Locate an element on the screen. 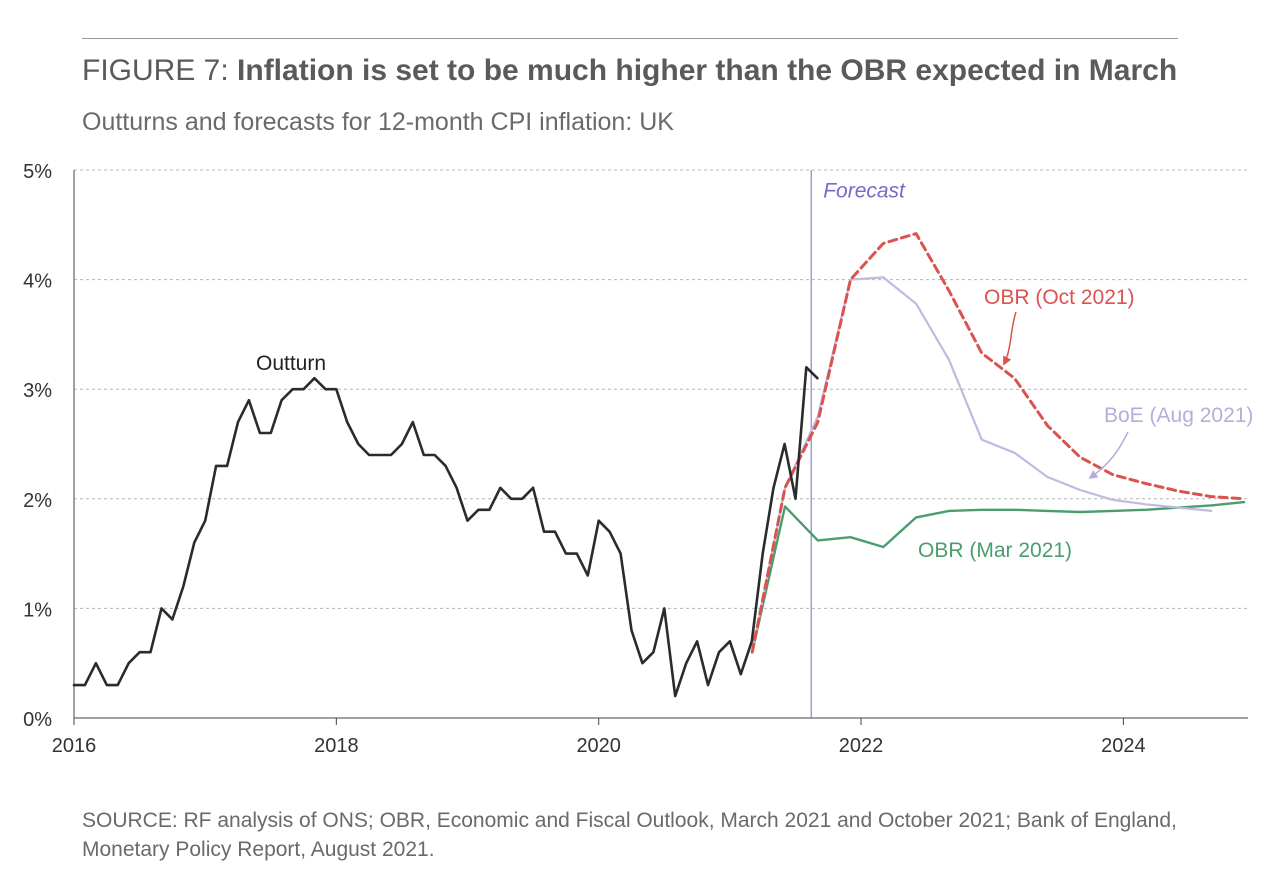 This screenshot has width=1286, height=894. y-tick-label: 2% is located at coordinates (37, 501).